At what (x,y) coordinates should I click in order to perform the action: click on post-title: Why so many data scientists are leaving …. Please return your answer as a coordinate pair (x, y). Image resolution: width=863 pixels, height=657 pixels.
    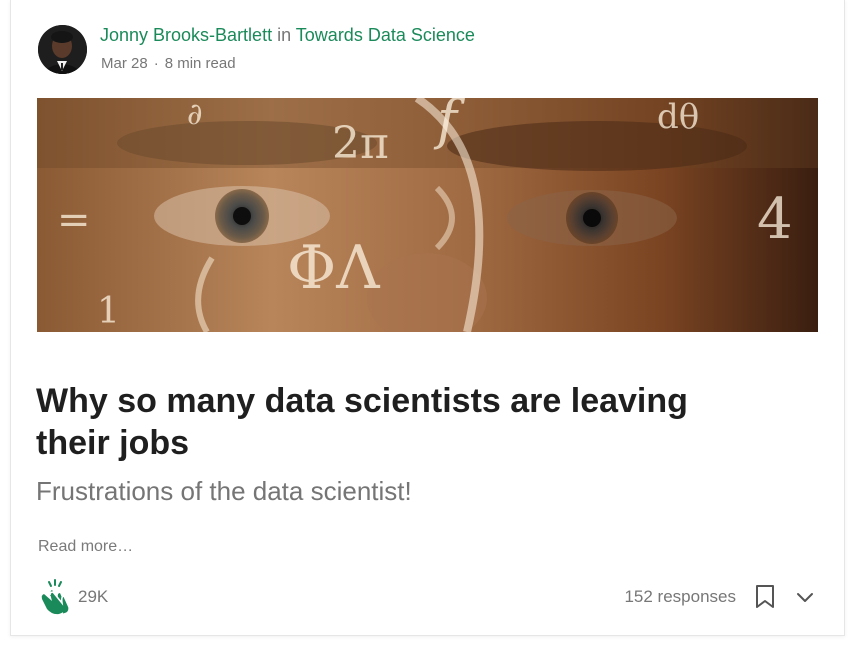
    Looking at the image, I should click on (362, 422).